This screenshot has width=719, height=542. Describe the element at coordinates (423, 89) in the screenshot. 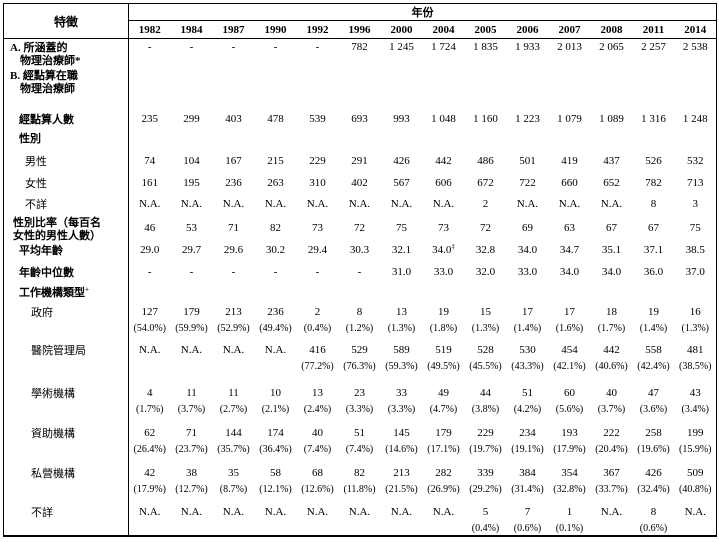

I see `empty-cell` at that location.